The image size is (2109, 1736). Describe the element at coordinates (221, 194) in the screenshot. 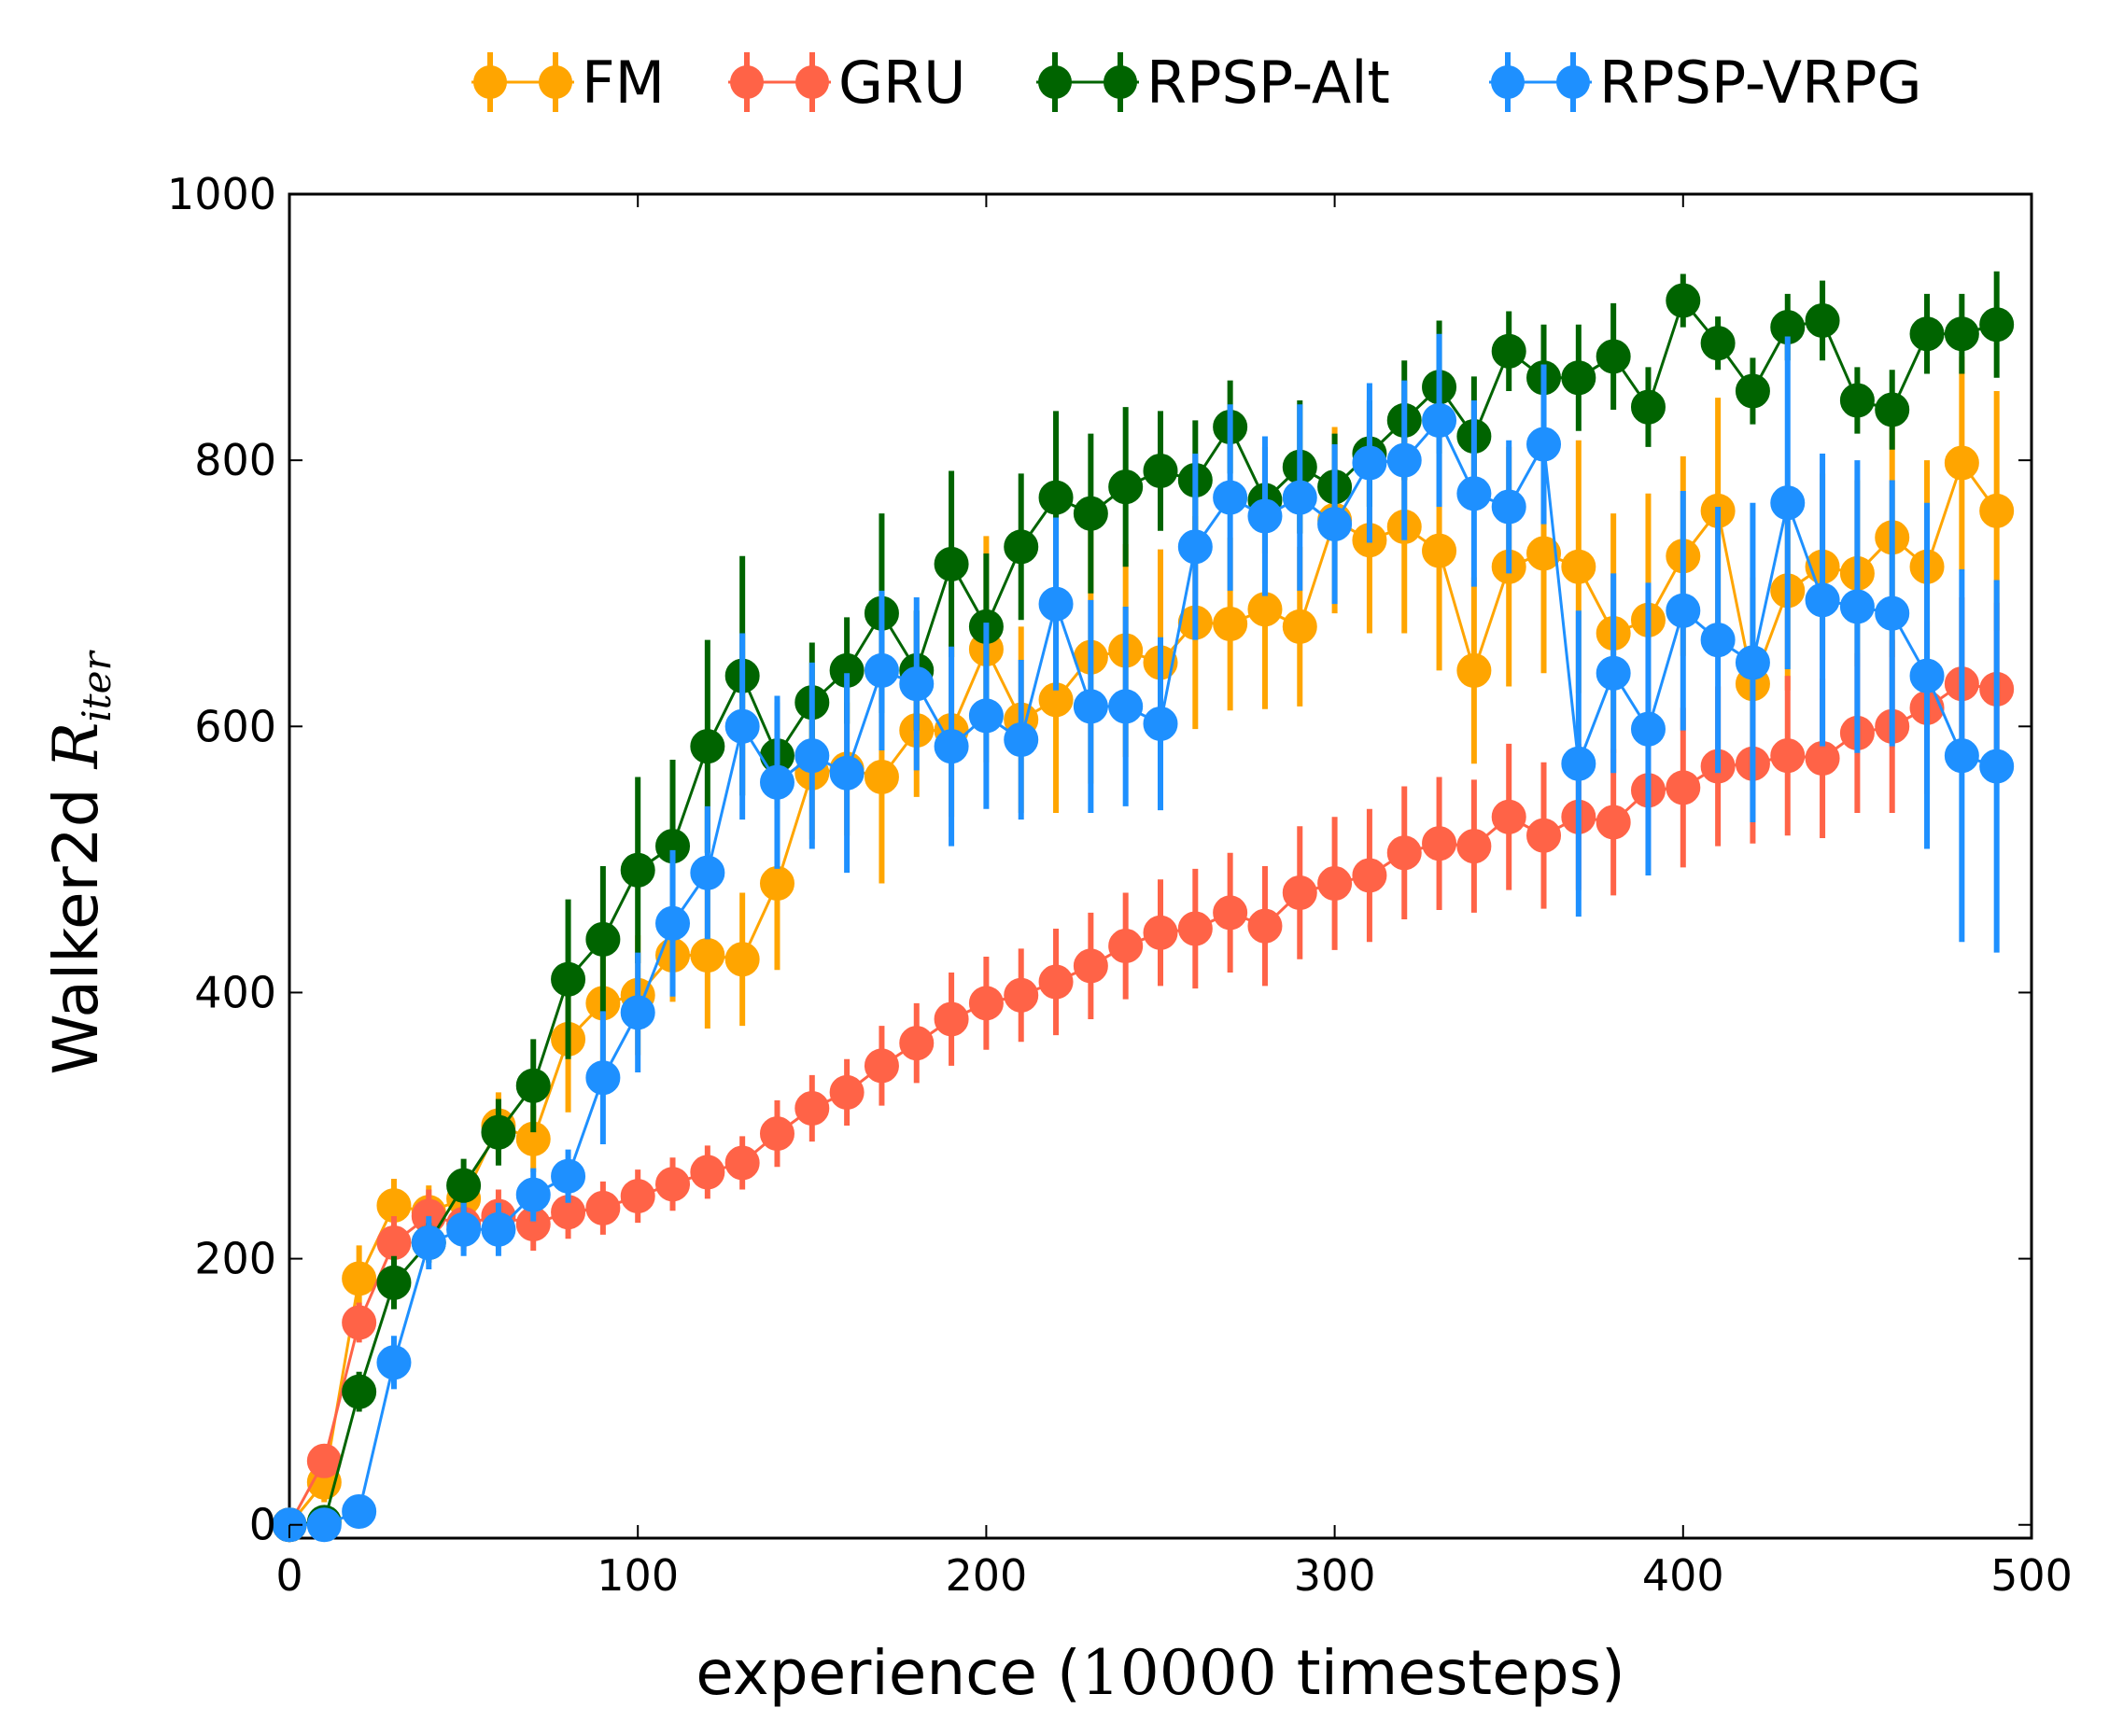

I see `y-tick-label: 1000` at that location.